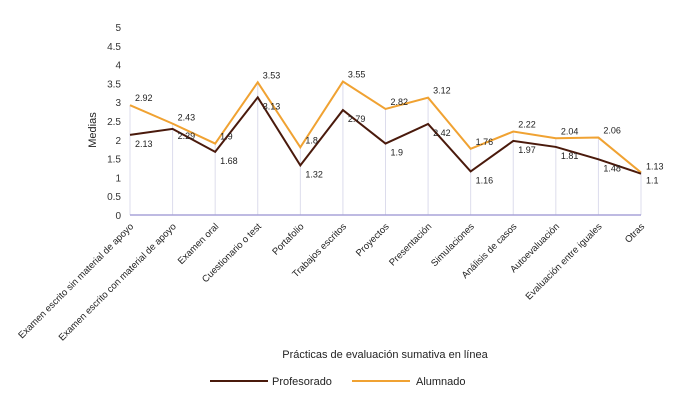 The image size is (683, 400). I want to click on y-axis-title: Medias, so click(93, 130).